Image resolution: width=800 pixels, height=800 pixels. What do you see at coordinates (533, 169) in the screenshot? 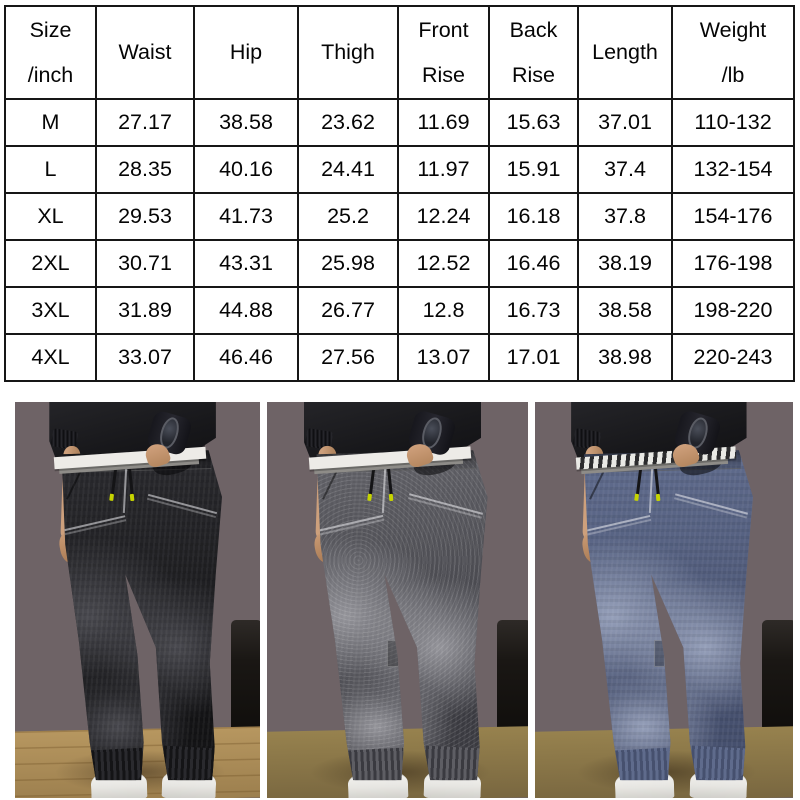
I see `table-cell: 15.91` at bounding box center [533, 169].